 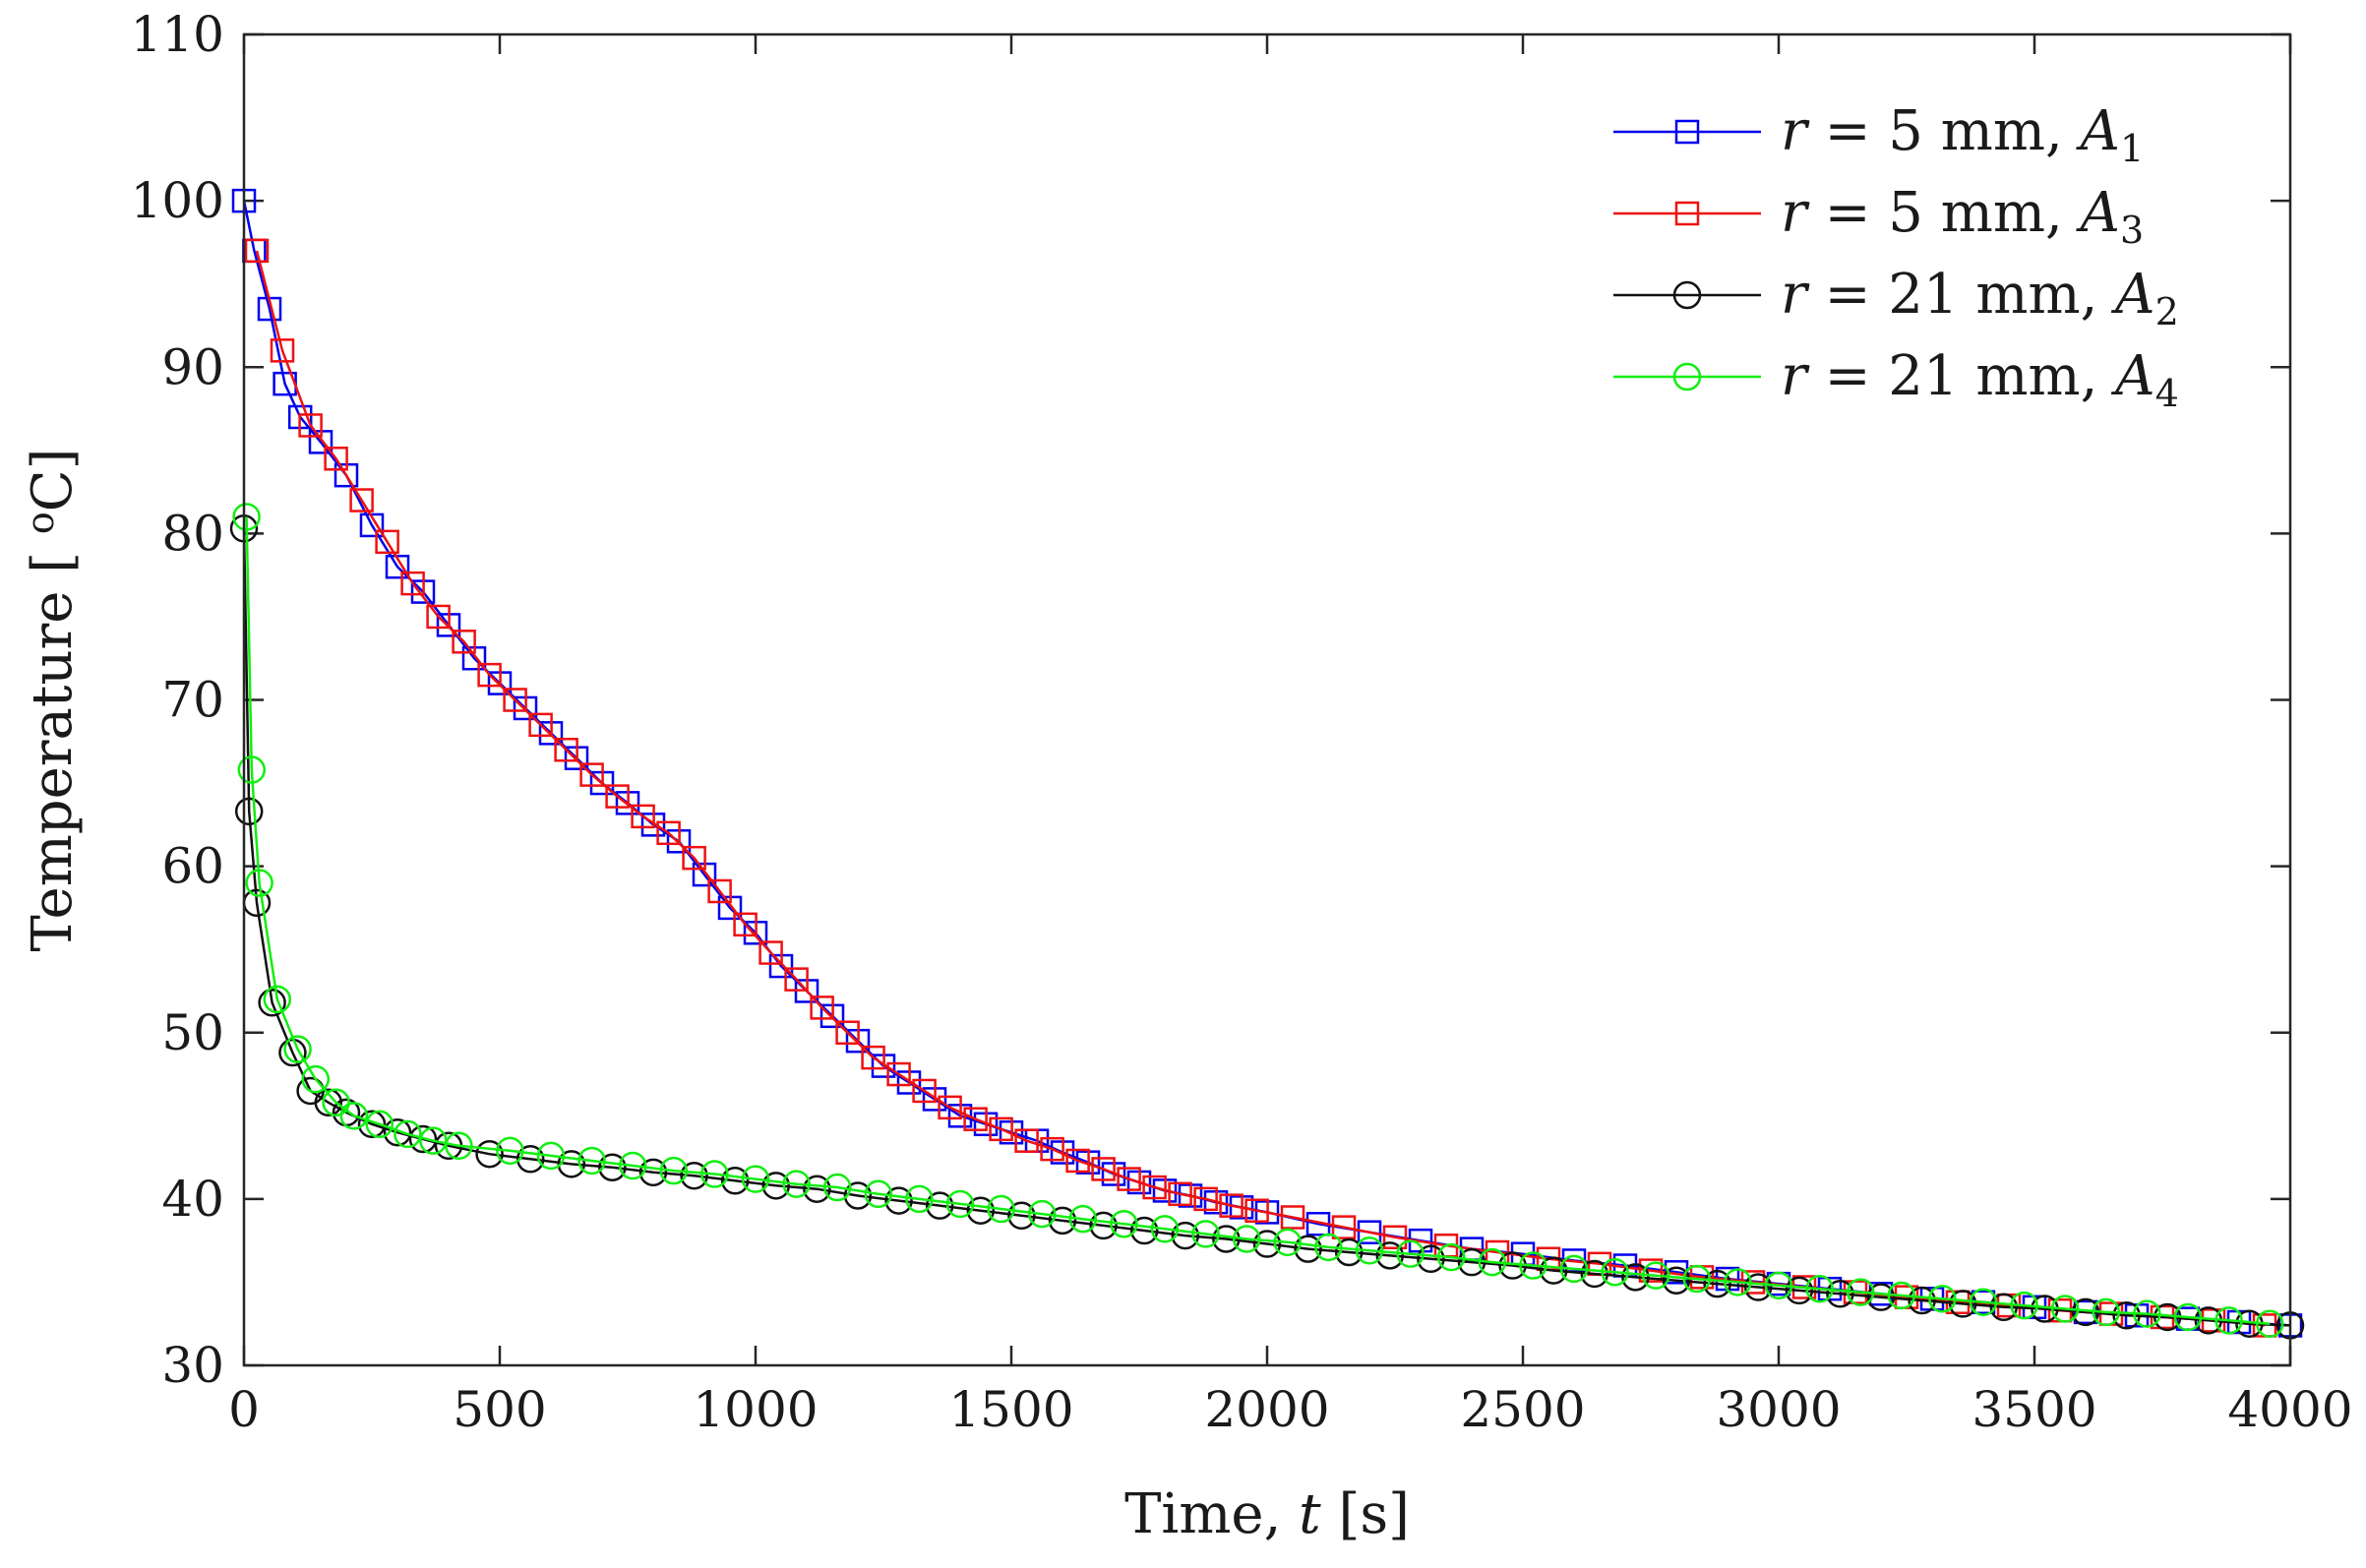 What do you see at coordinates (1010, 1410) in the screenshot?
I see `x-tick-label: 1500` at bounding box center [1010, 1410].